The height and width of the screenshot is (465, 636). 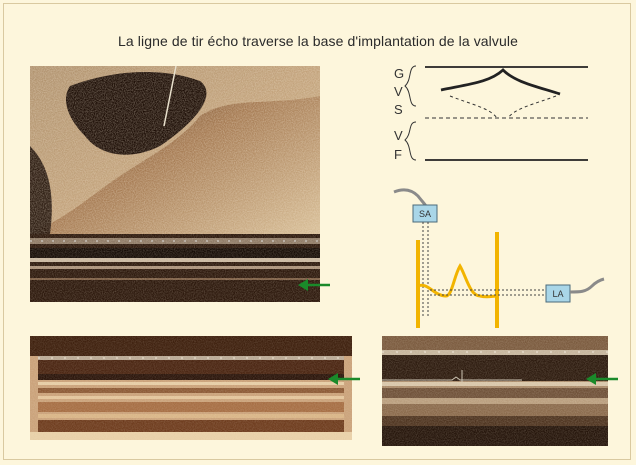 I want to click on probe-box-sa, so click(x=425, y=213).